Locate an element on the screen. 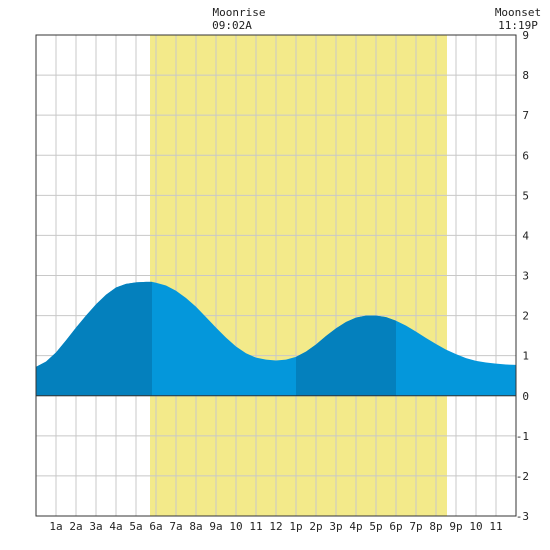 Image resolution: width=550 pixels, height=550 pixels. moonrise-label: Moonrise is located at coordinates (239, 12).